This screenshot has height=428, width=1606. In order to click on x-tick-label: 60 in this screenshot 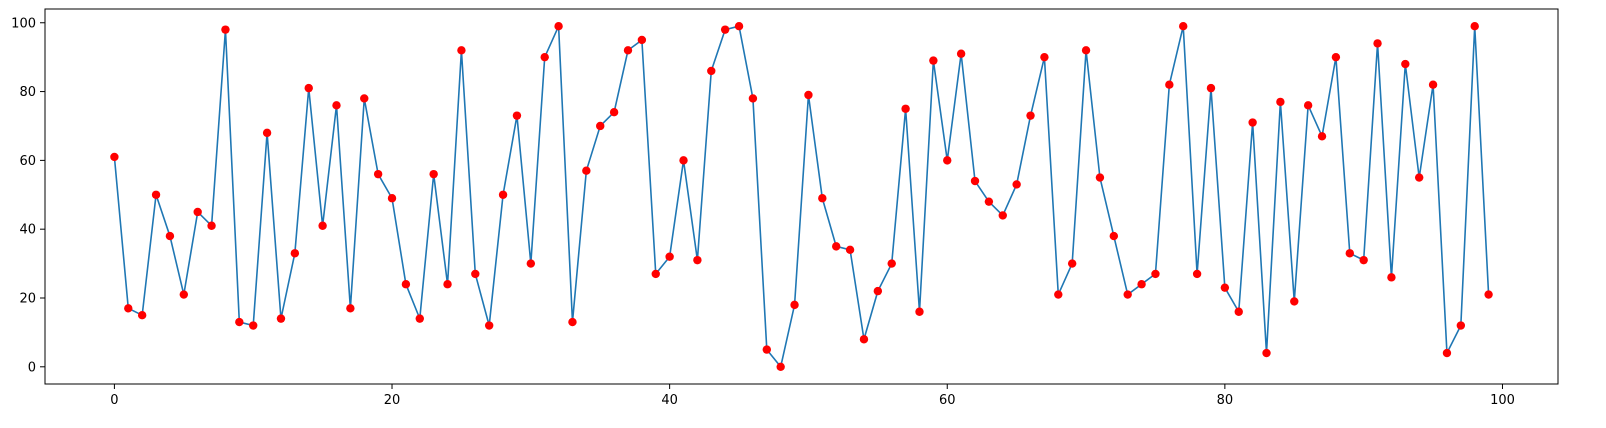, I will do `click(947, 400)`.